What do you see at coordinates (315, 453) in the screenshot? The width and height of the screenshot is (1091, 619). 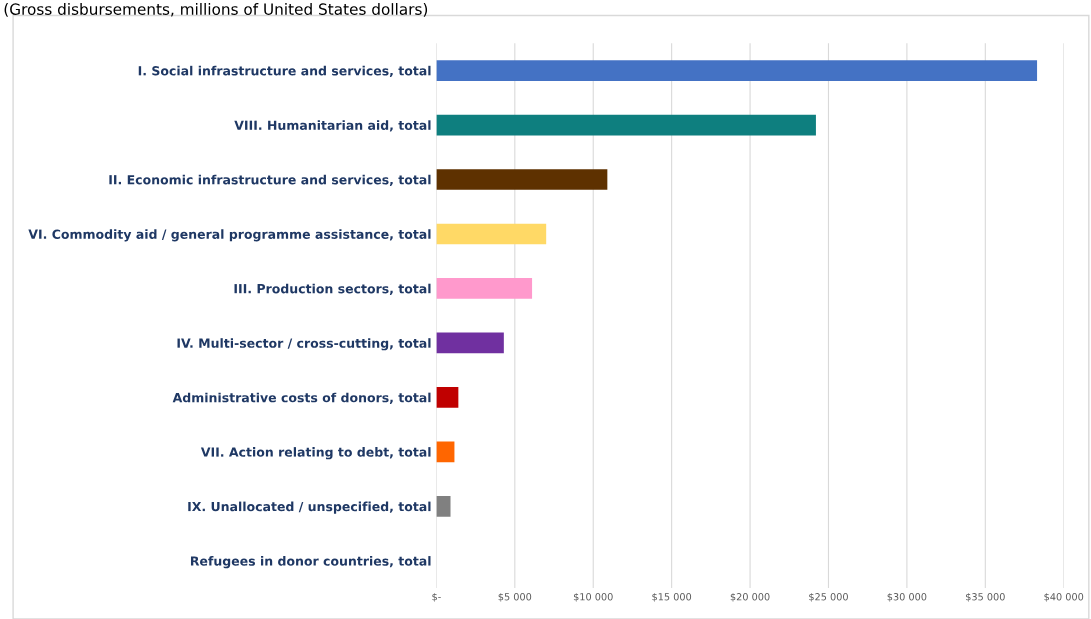 I see `y-tick-label: VII. Action relating to debt, total` at bounding box center [315, 453].